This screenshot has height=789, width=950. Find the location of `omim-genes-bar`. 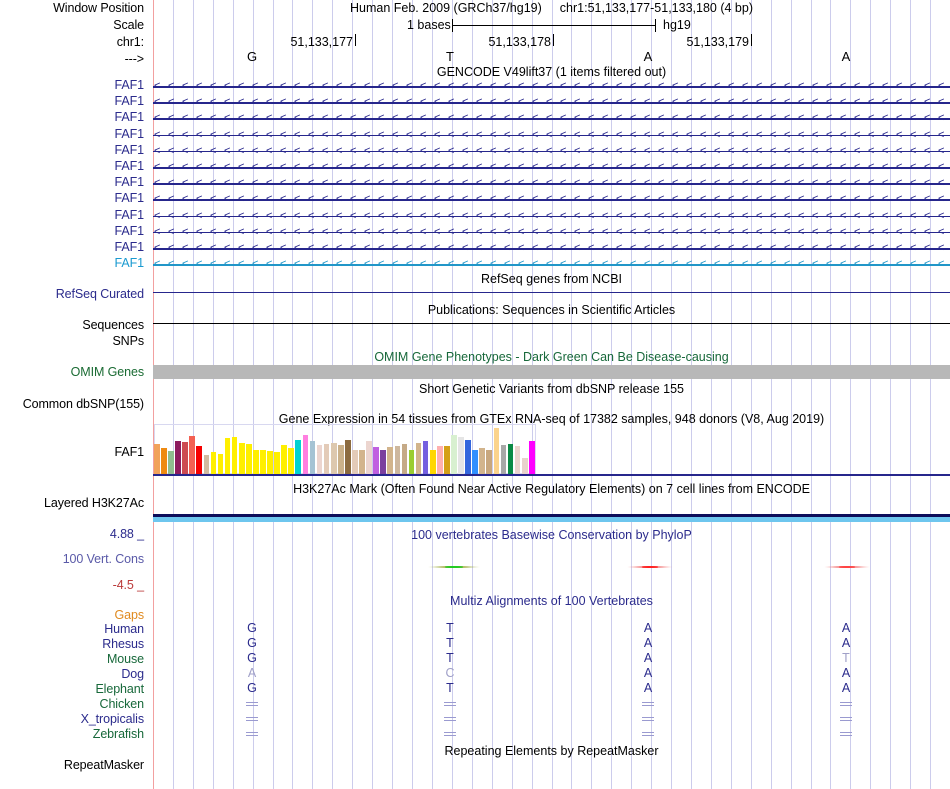

omim-genes-bar is located at coordinates (551, 372).